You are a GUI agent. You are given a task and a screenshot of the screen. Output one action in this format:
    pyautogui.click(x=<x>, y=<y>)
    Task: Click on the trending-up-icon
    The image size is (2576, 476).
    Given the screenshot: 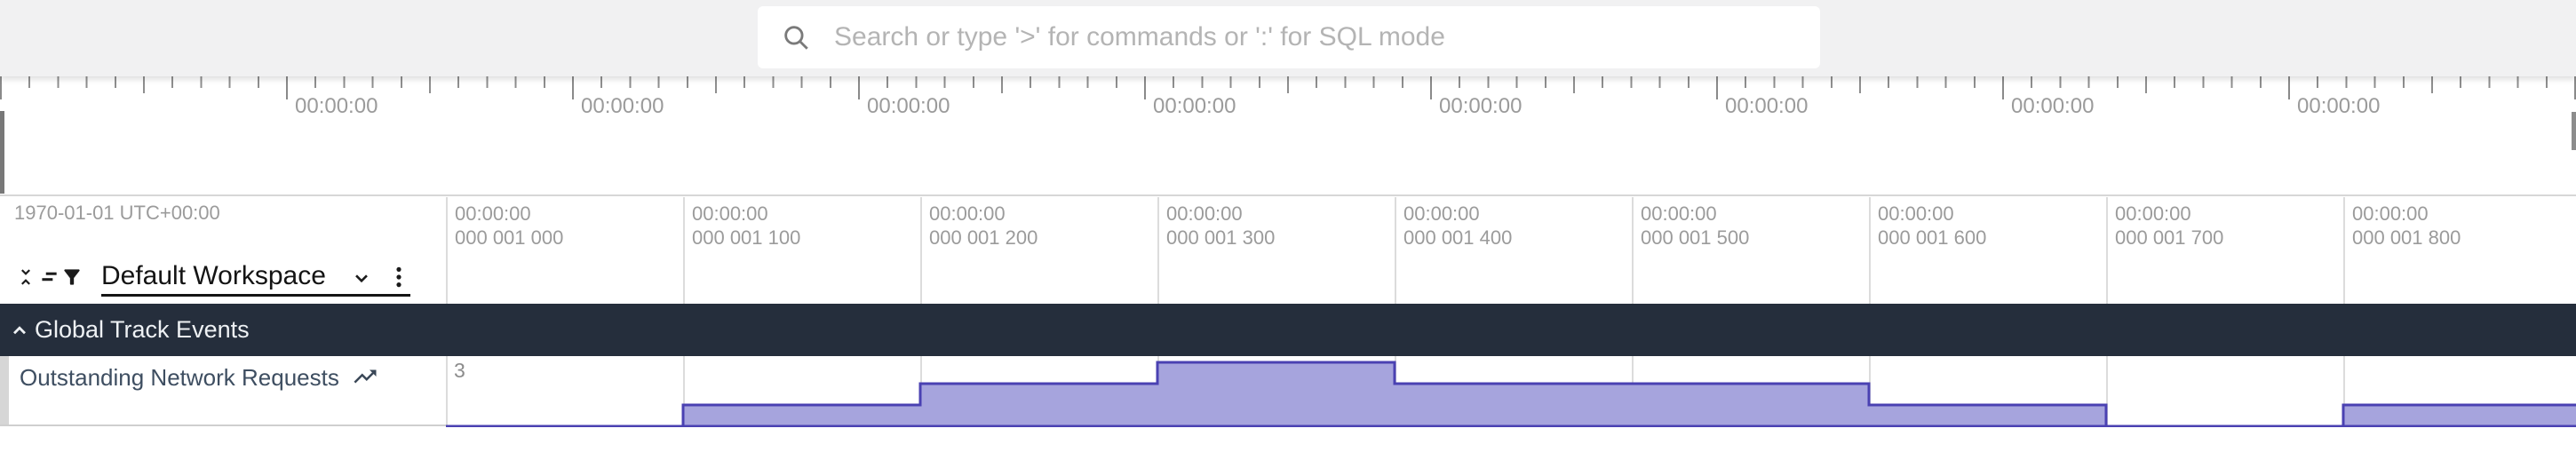 What is the action you would take?
    pyautogui.click(x=365, y=376)
    